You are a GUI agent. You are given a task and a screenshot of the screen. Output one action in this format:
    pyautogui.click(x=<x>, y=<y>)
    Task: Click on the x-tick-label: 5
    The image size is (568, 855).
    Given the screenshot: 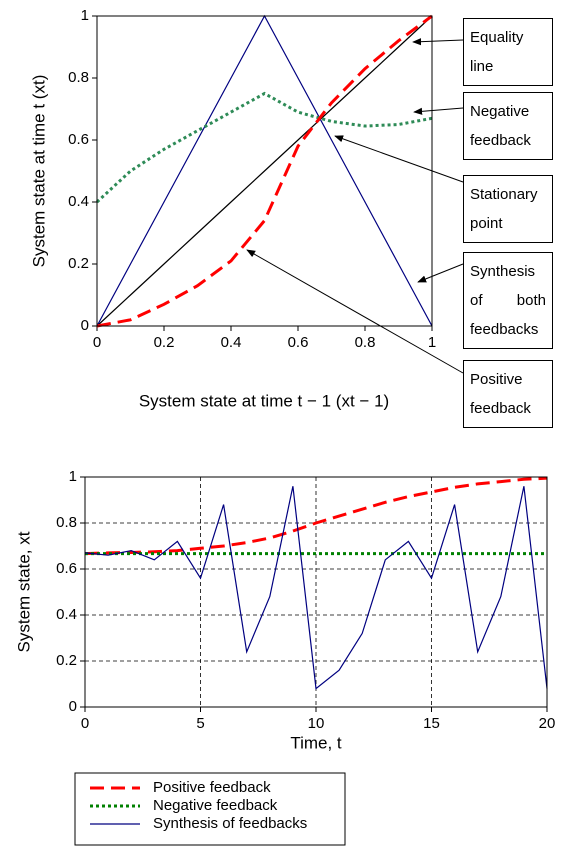 What is the action you would take?
    pyautogui.click(x=200, y=723)
    